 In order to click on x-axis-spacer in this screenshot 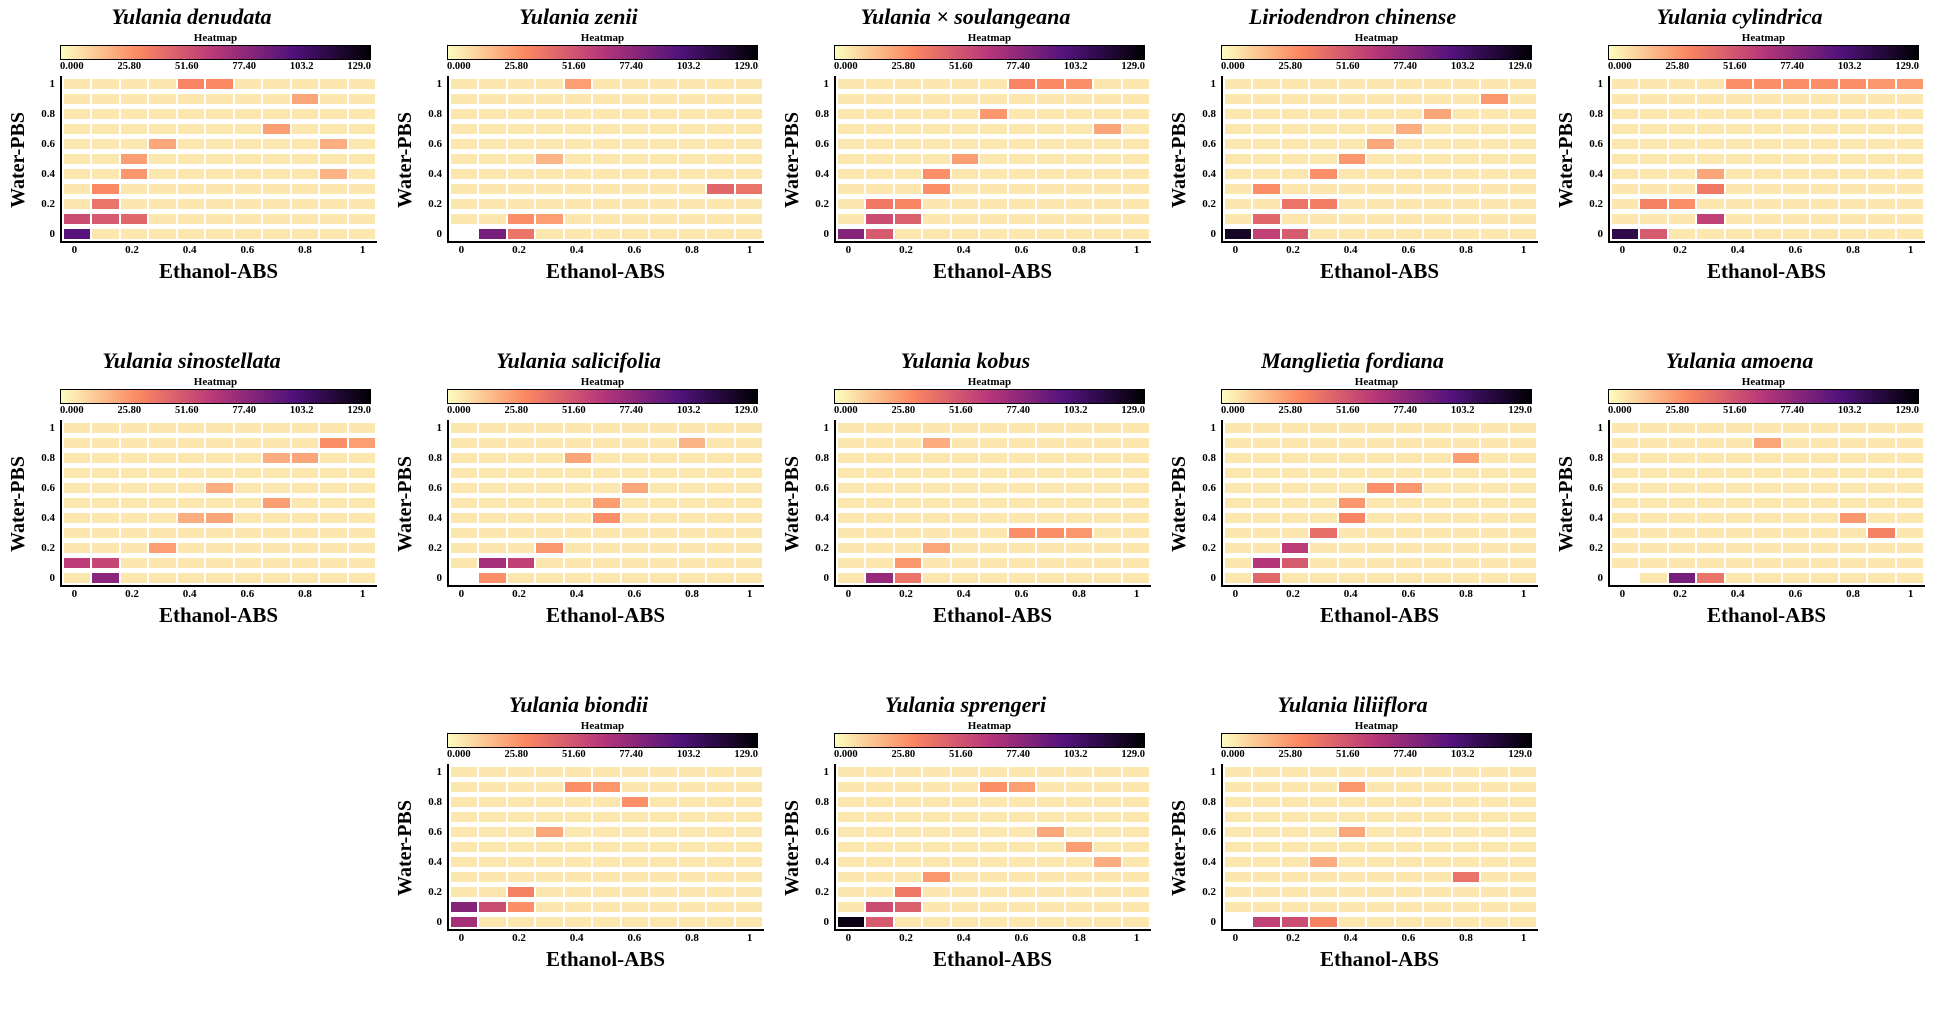, I will do `click(807, 251)`.